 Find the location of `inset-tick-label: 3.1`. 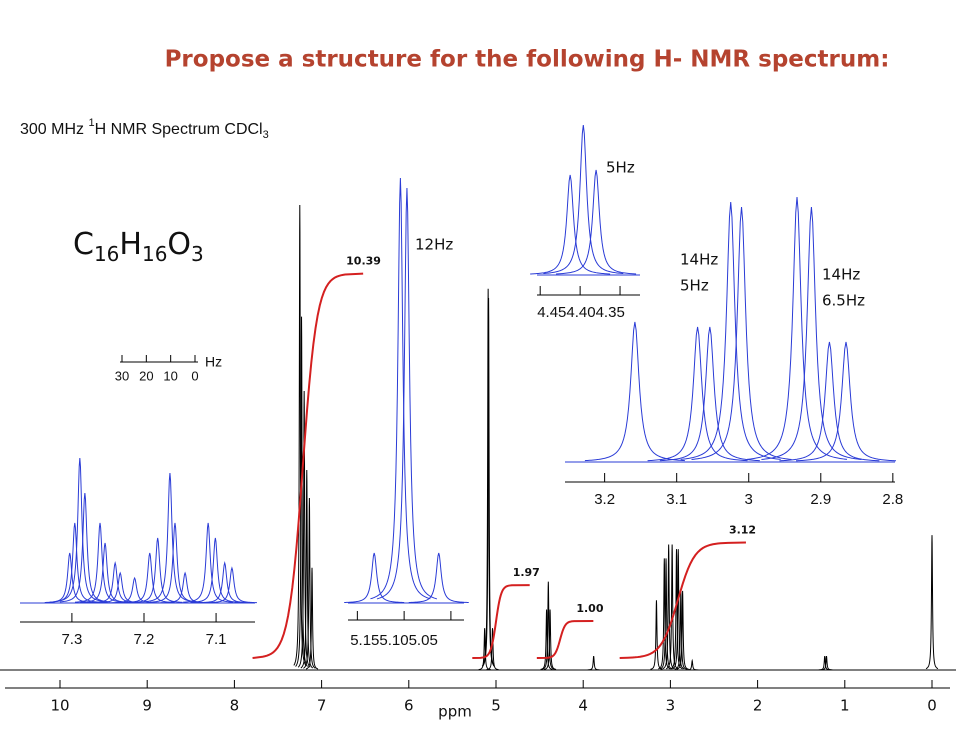

inset-tick-label: 3.1 is located at coordinates (676, 499).